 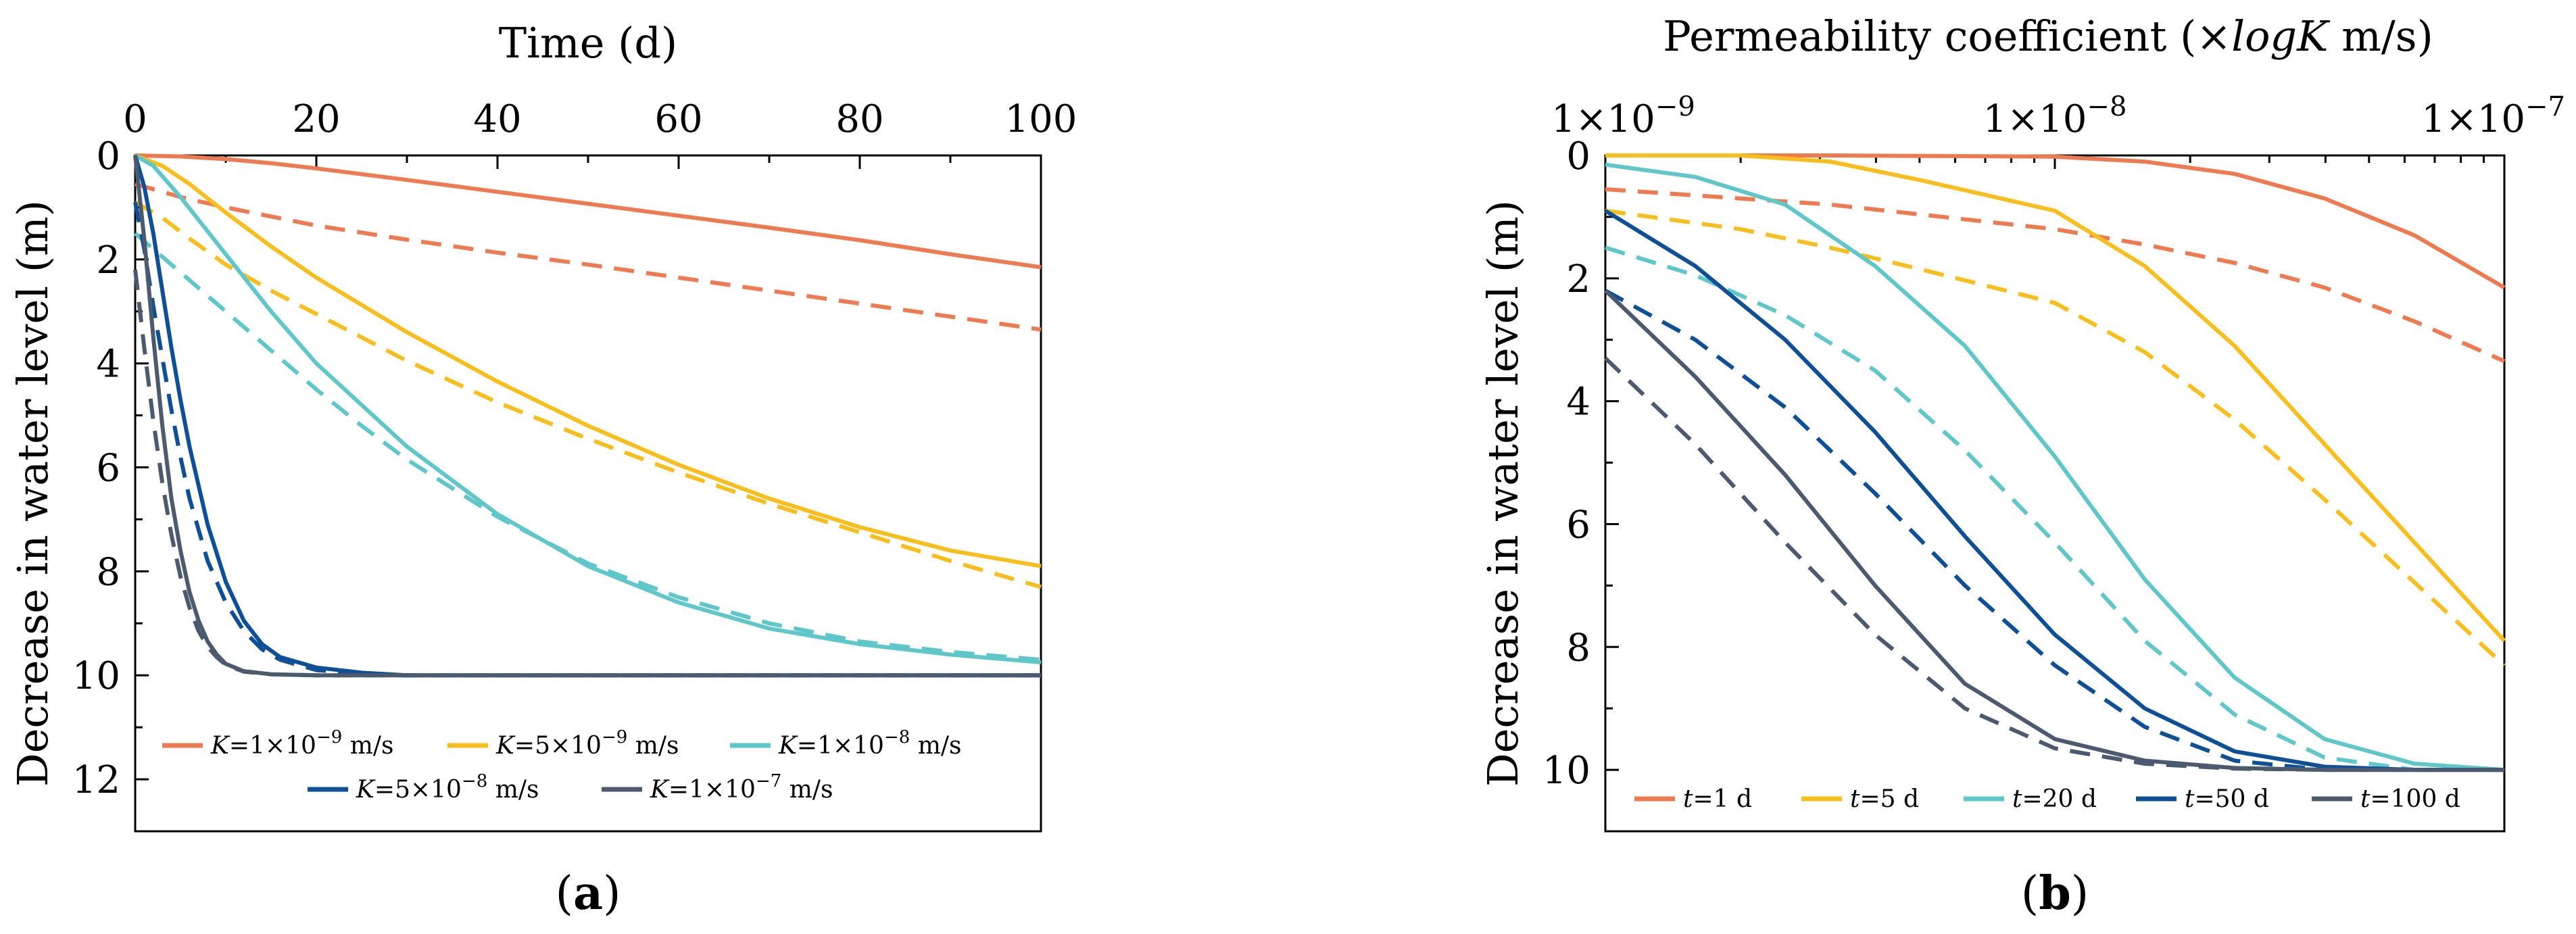 What do you see at coordinates (870, 743) in the screenshot?
I see `legend-label: K=1×10−8 m/s` at bounding box center [870, 743].